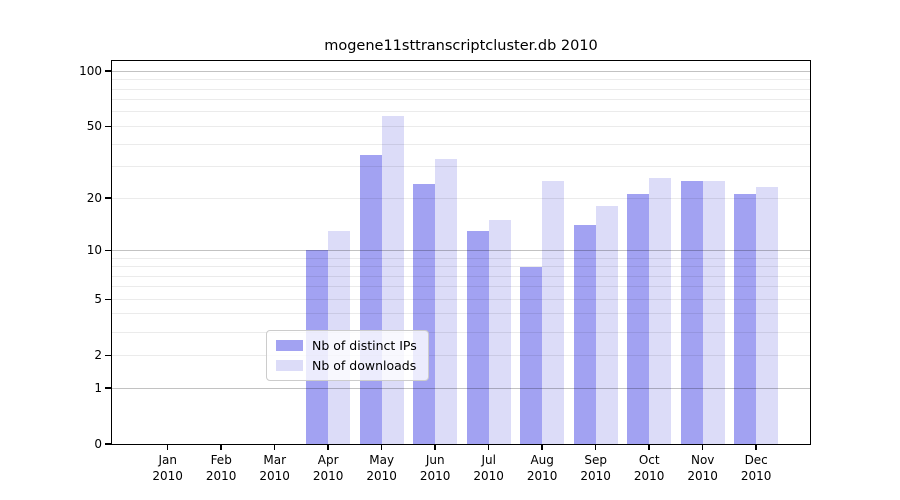  What do you see at coordinates (713, 312) in the screenshot?
I see `bar-downloads-nov` at bounding box center [713, 312].